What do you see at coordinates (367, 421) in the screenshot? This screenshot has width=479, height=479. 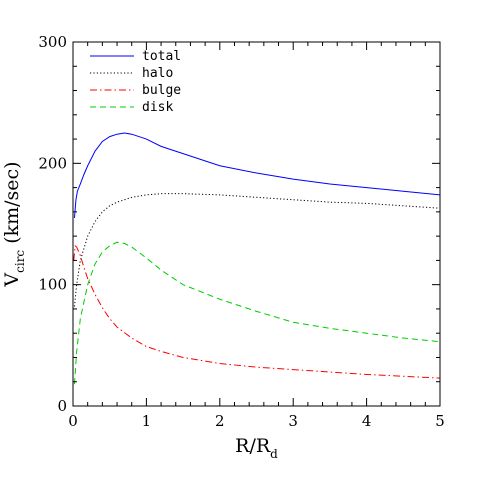 I see `x-tick-label: 4` at bounding box center [367, 421].